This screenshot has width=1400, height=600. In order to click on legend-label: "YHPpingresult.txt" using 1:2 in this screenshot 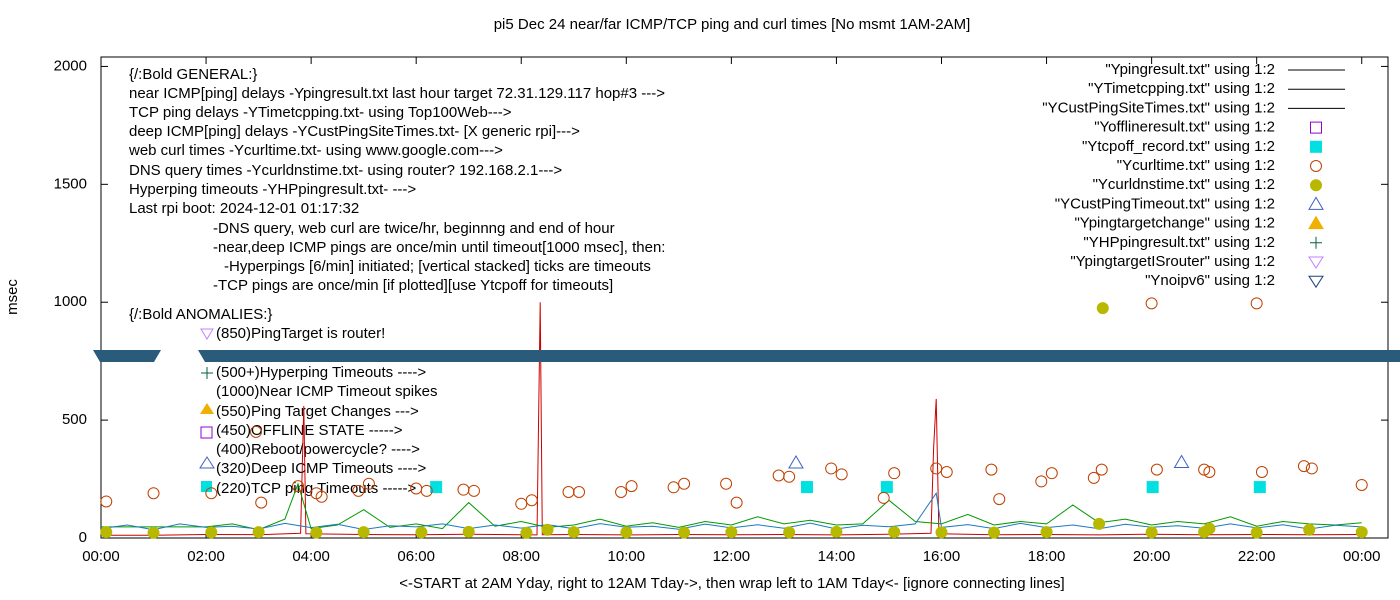, I will do `click(1179, 242)`.